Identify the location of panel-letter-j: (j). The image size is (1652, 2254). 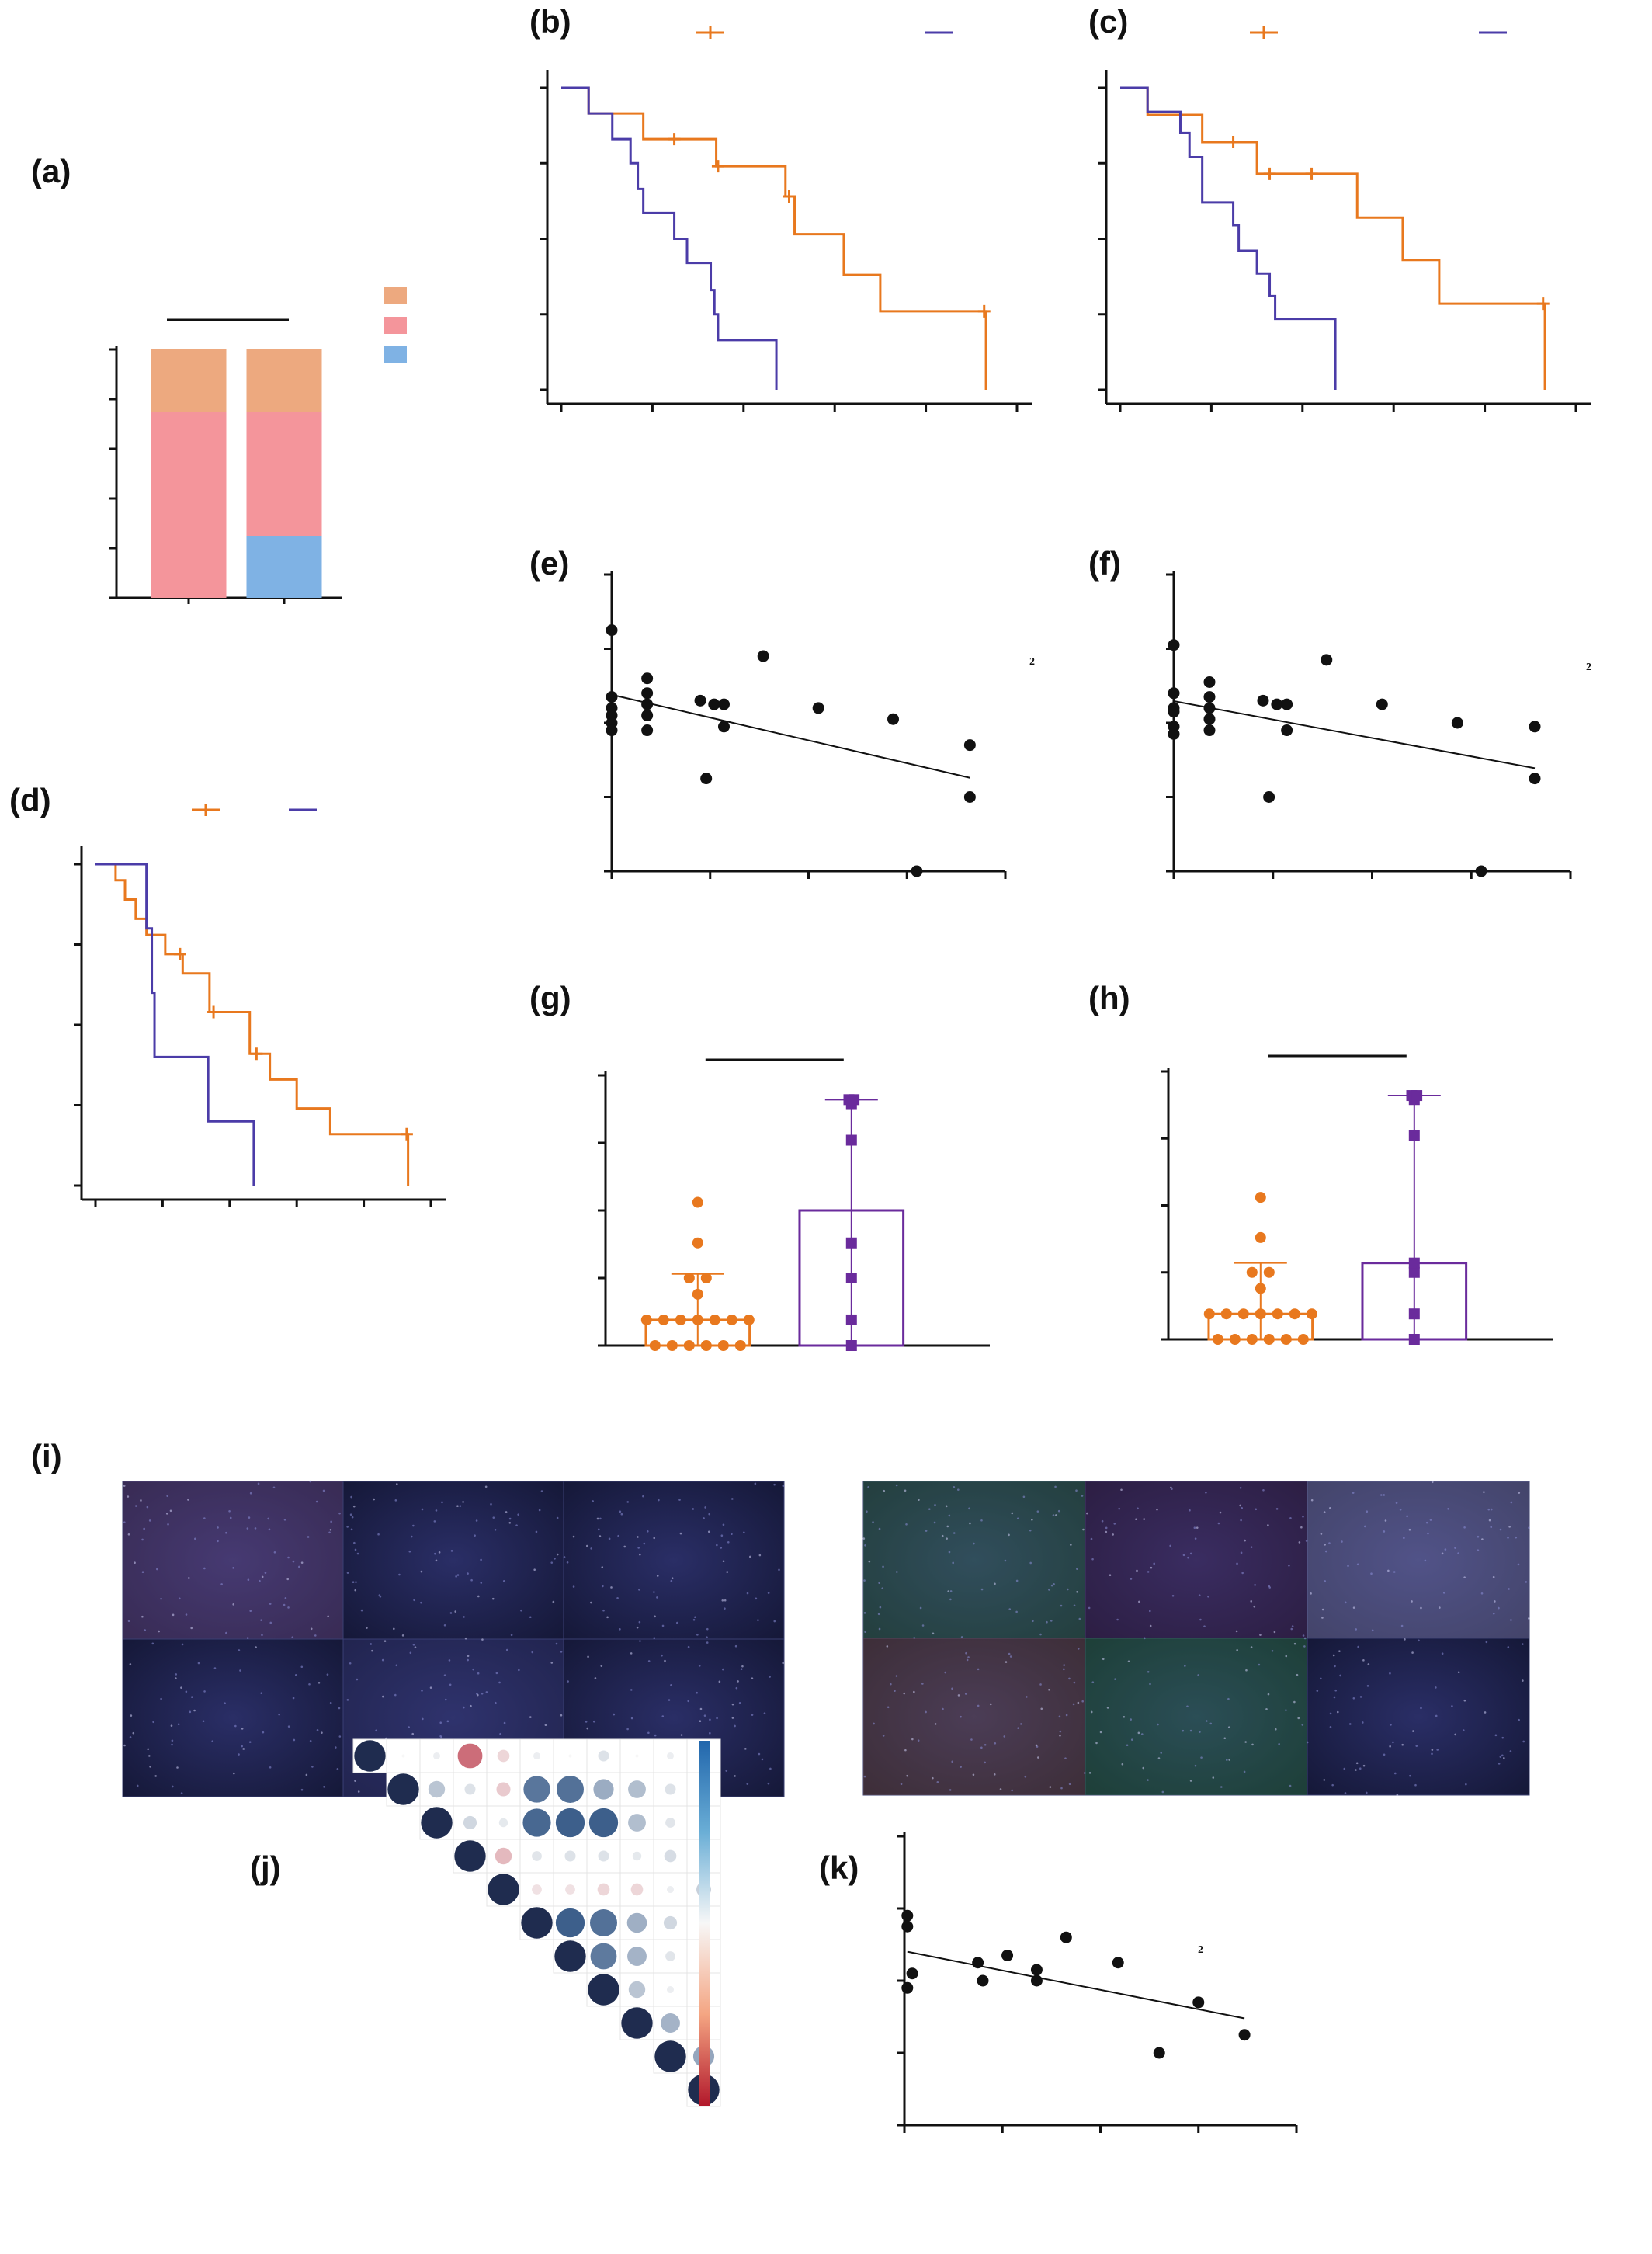
(265, 1867).